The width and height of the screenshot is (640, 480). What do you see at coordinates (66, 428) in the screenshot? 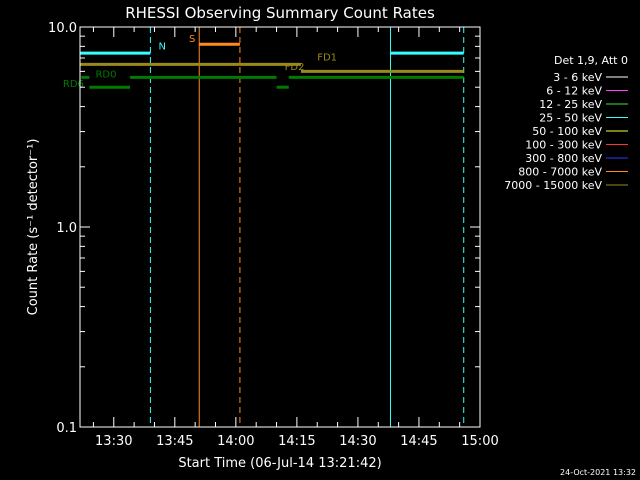
I see `y-tick-label: 0.1` at bounding box center [66, 428].